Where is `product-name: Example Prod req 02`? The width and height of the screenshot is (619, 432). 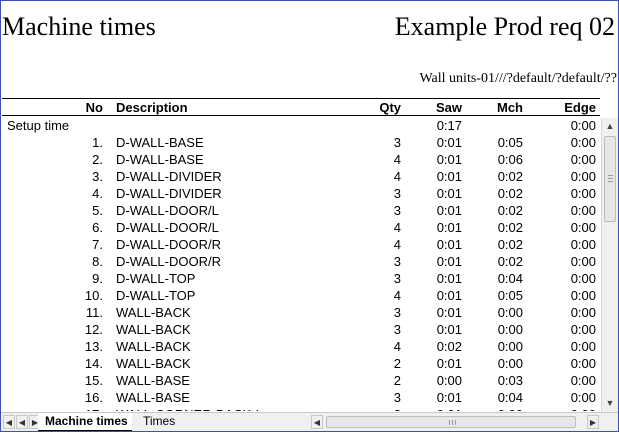
product-name: Example Prod req 02 is located at coordinates (504, 26).